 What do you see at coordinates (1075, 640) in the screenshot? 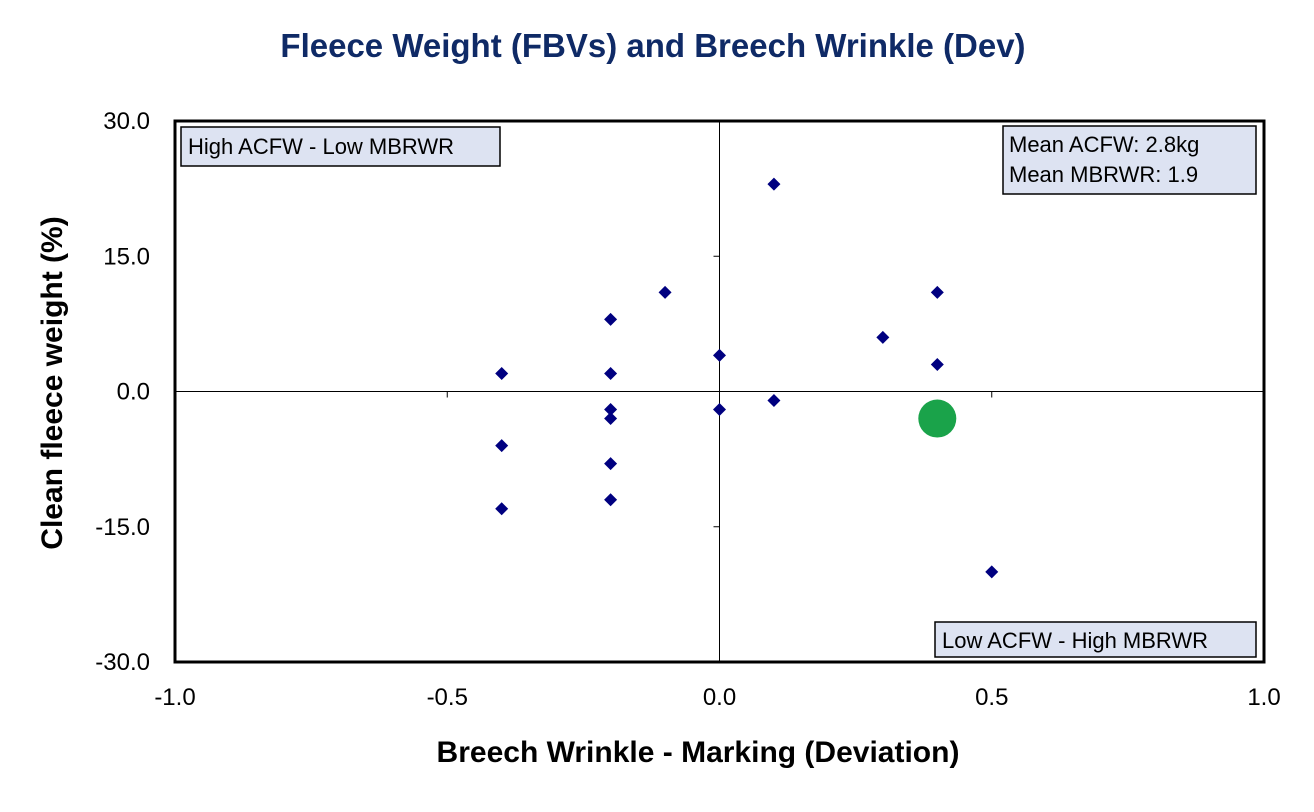
I see `annotation-bottom-right-text: Low ACFW - High MBRWR` at bounding box center [1075, 640].